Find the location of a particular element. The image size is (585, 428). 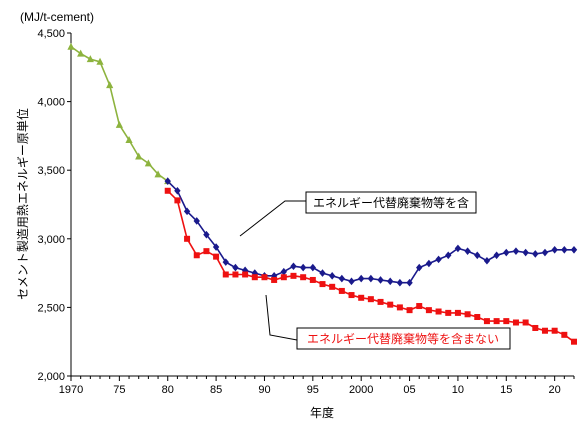

annotation-box-without-waste is located at coordinates (403, 338).